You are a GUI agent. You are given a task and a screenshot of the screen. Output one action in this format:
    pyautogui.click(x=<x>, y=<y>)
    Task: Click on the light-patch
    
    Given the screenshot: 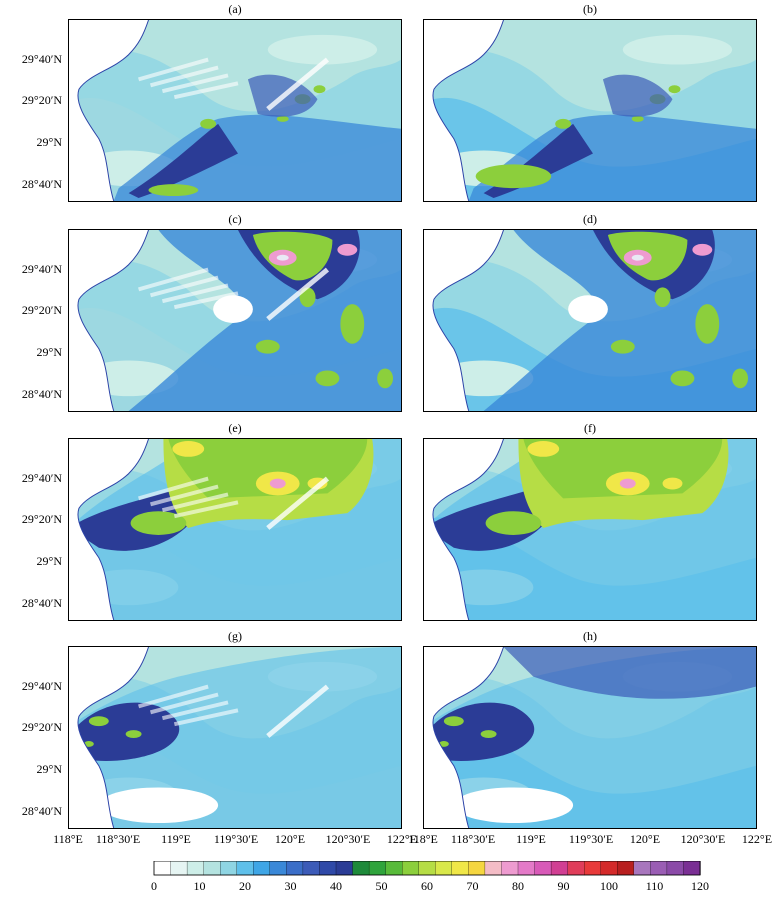 What is the action you would take?
    pyautogui.click(x=677, y=49)
    